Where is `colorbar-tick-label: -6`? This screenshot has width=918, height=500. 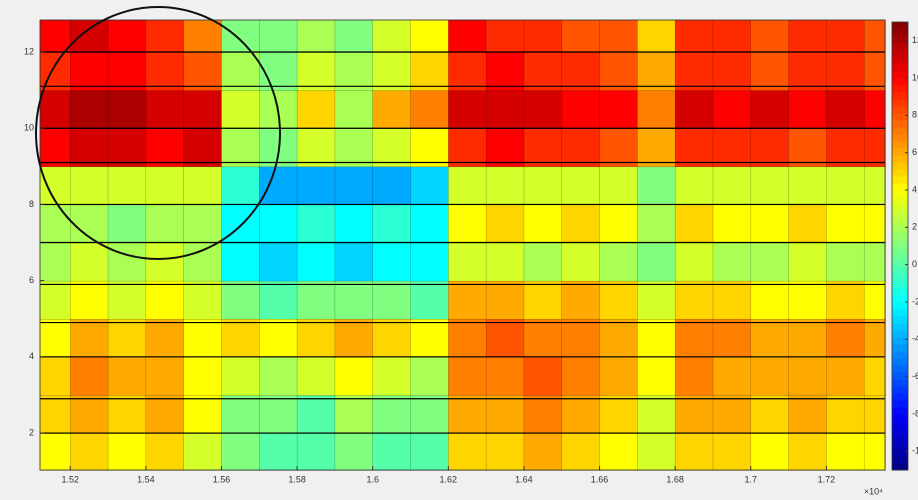
colorbar-tick-label: -6 is located at coordinates (915, 376).